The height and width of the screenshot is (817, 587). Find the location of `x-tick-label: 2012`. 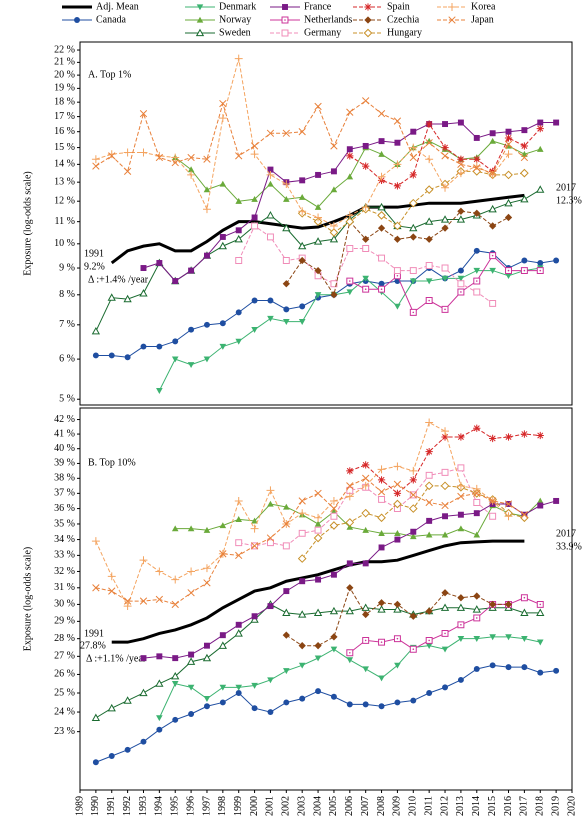

x-tick-label: 2012 is located at coordinates (444, 806).